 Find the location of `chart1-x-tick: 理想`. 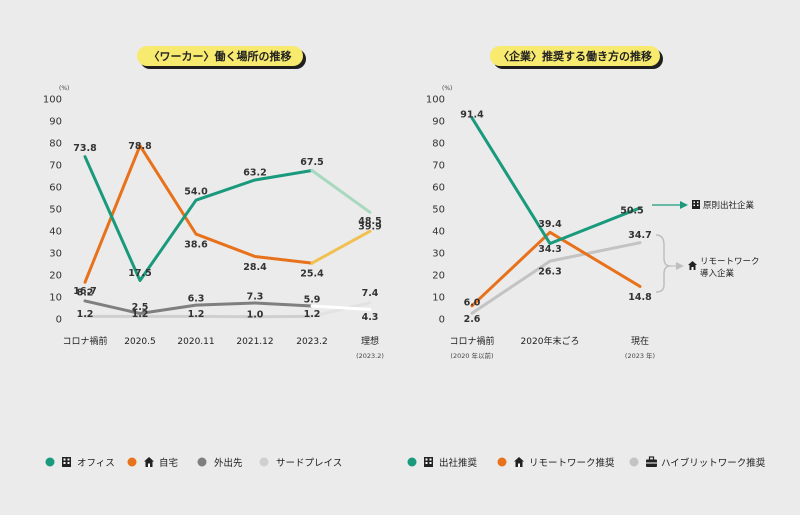

chart1-x-tick: 理想 is located at coordinates (370, 341).